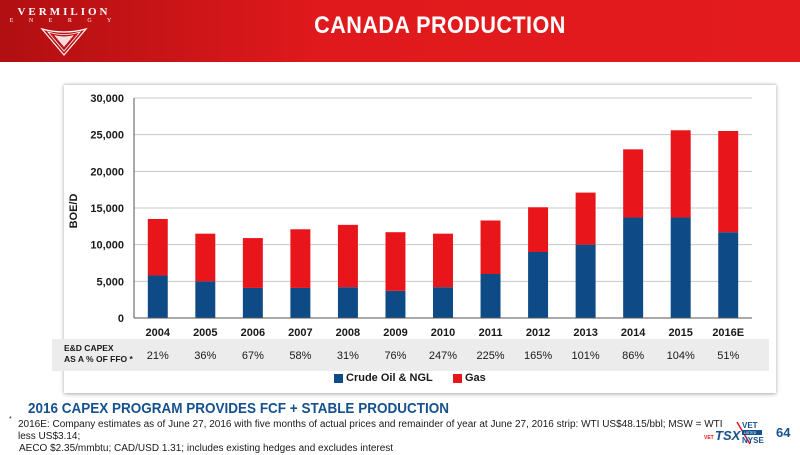 The image size is (800, 455). I want to click on vermilion-logo: VERMILION E N E R G Y, so click(64, 31).